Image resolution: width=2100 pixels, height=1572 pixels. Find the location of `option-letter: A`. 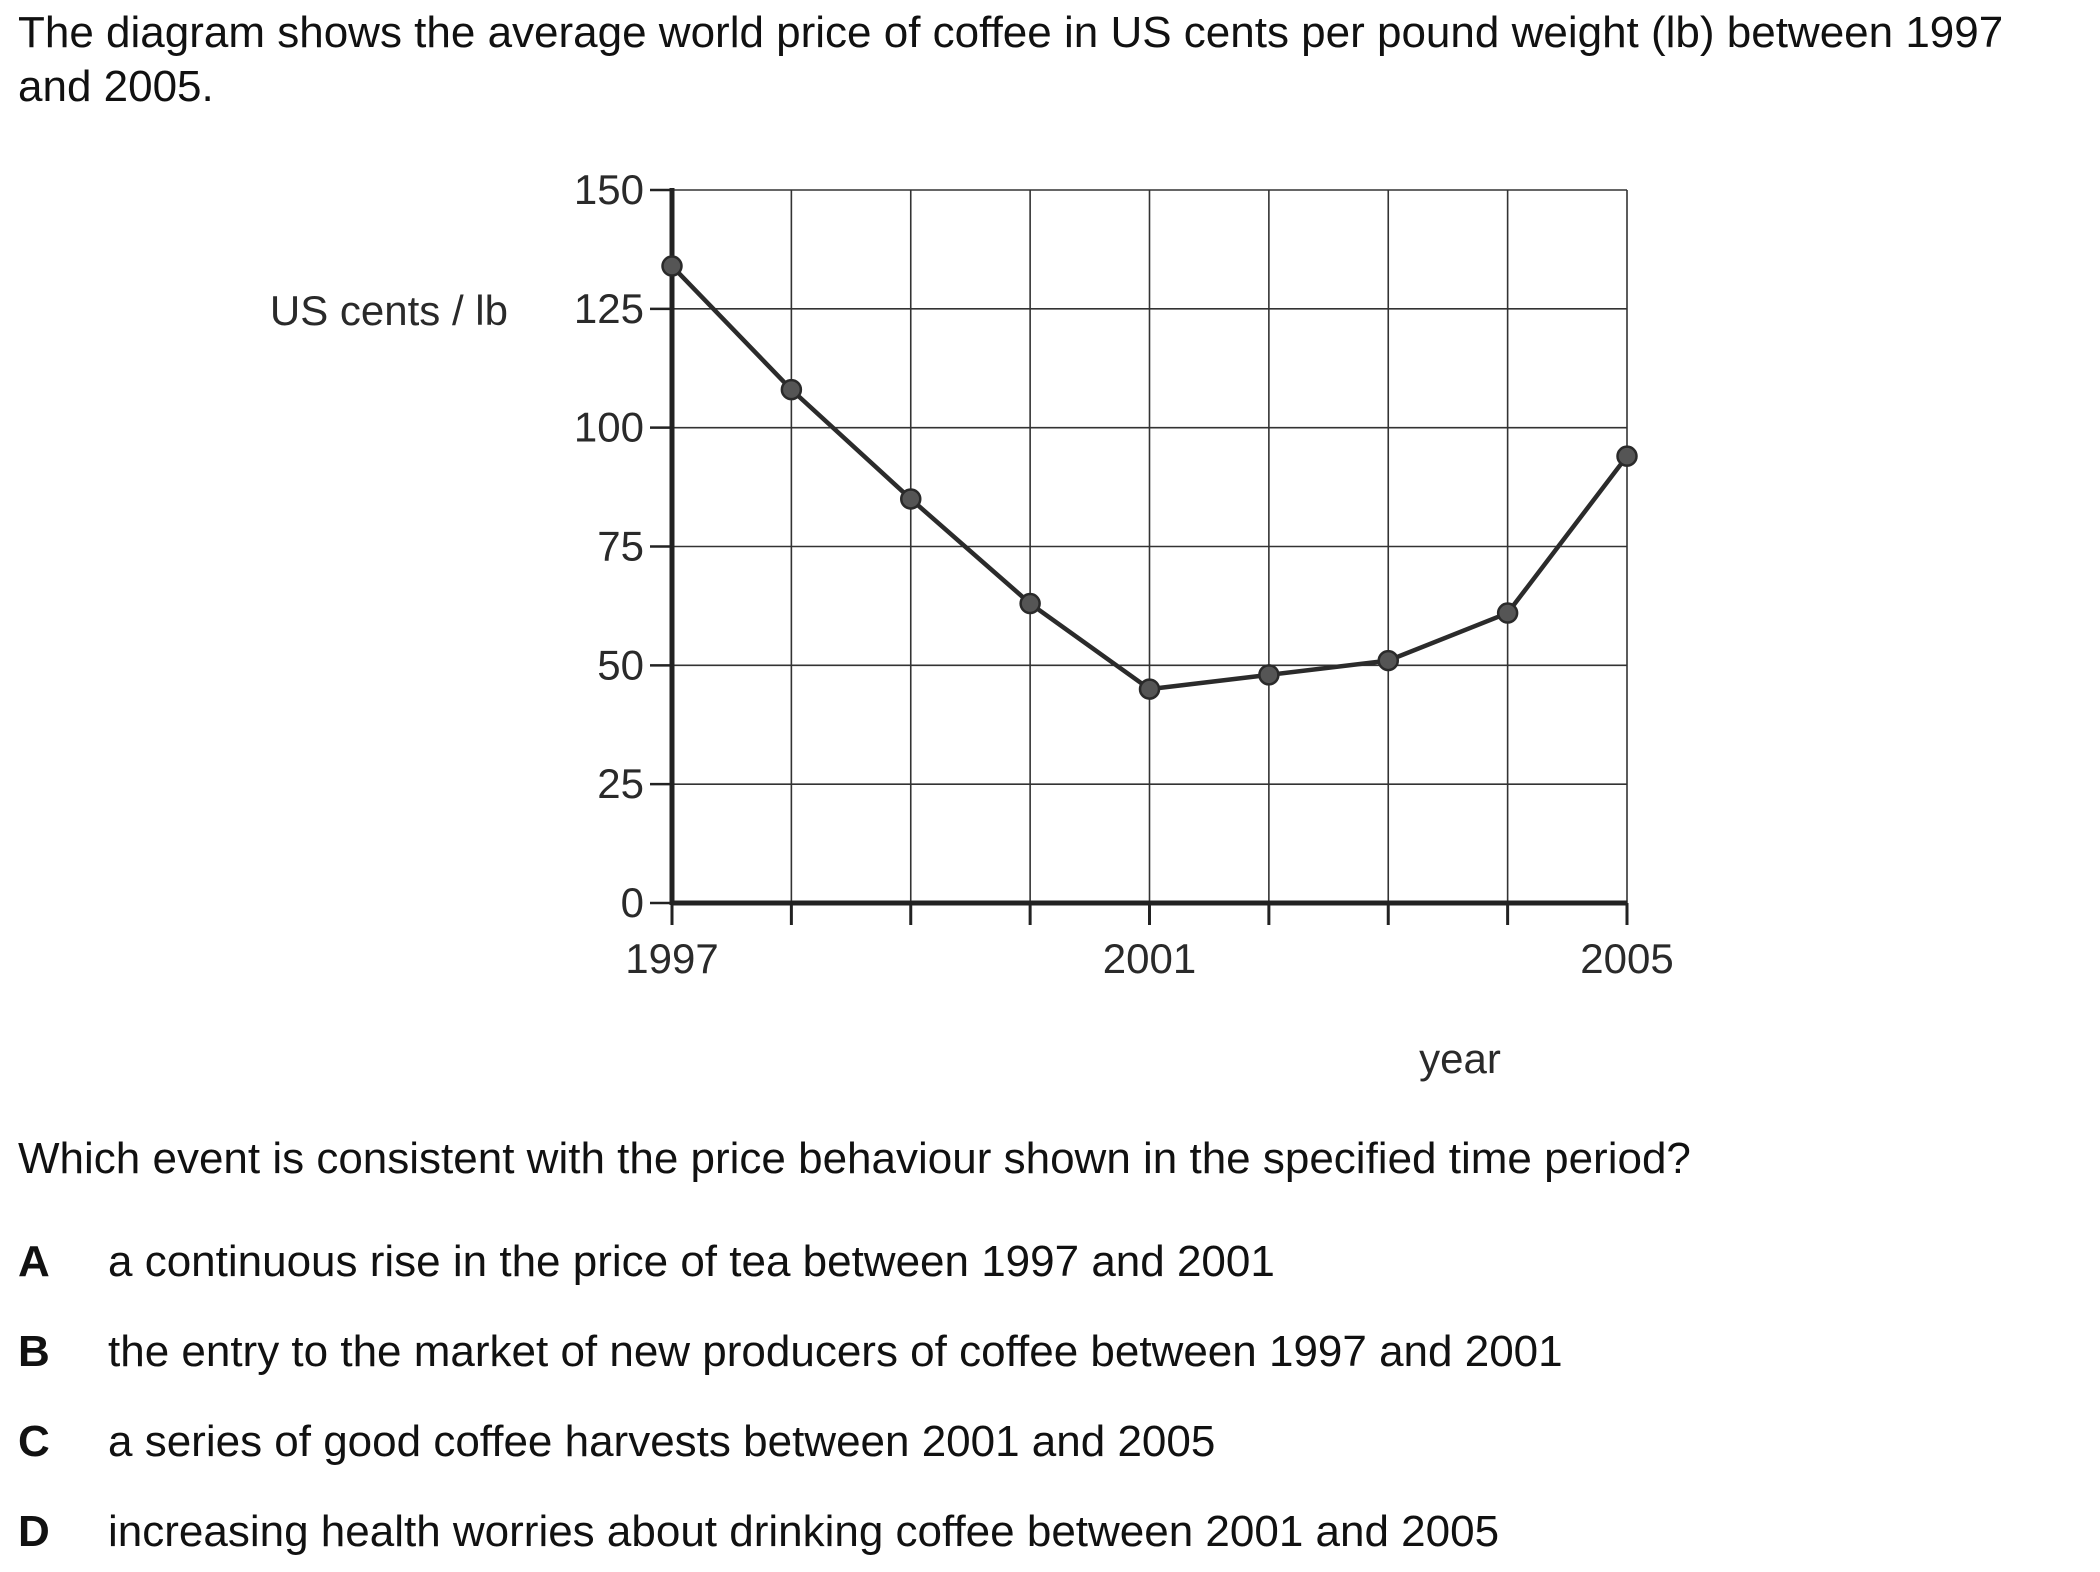

option-letter: A is located at coordinates (34, 1261).